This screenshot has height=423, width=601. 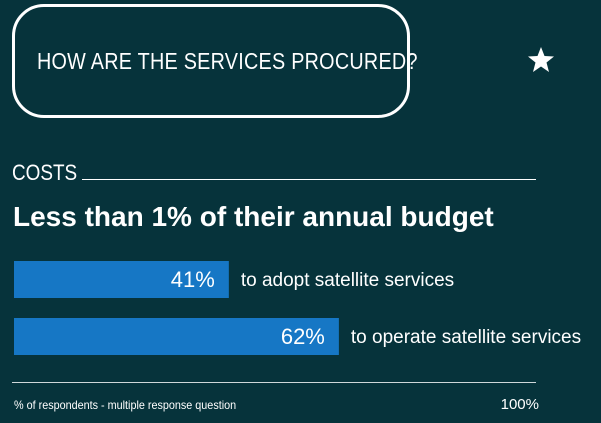 I want to click on star-icon, so click(x=541, y=59).